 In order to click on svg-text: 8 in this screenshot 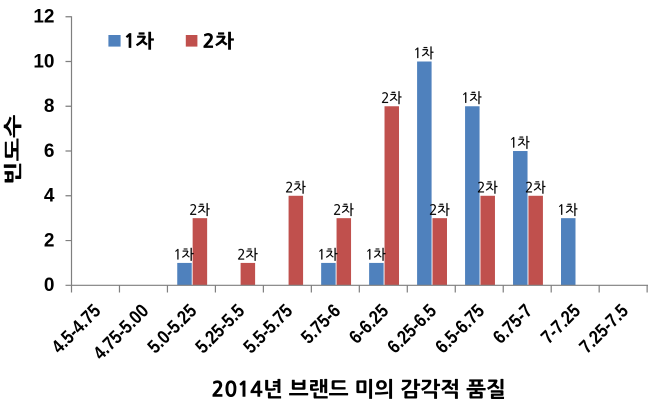, I will do `click(49, 106)`.